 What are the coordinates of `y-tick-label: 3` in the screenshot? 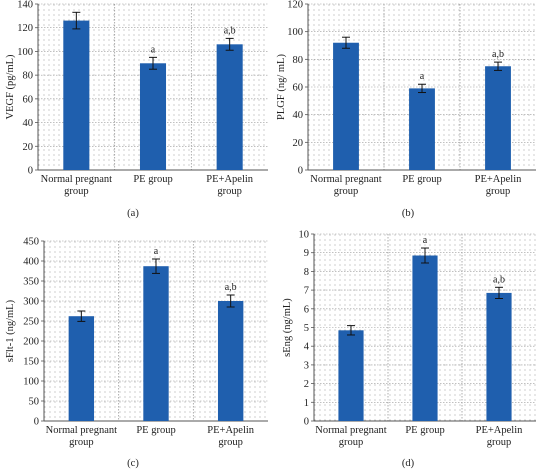 It's located at (306, 365).